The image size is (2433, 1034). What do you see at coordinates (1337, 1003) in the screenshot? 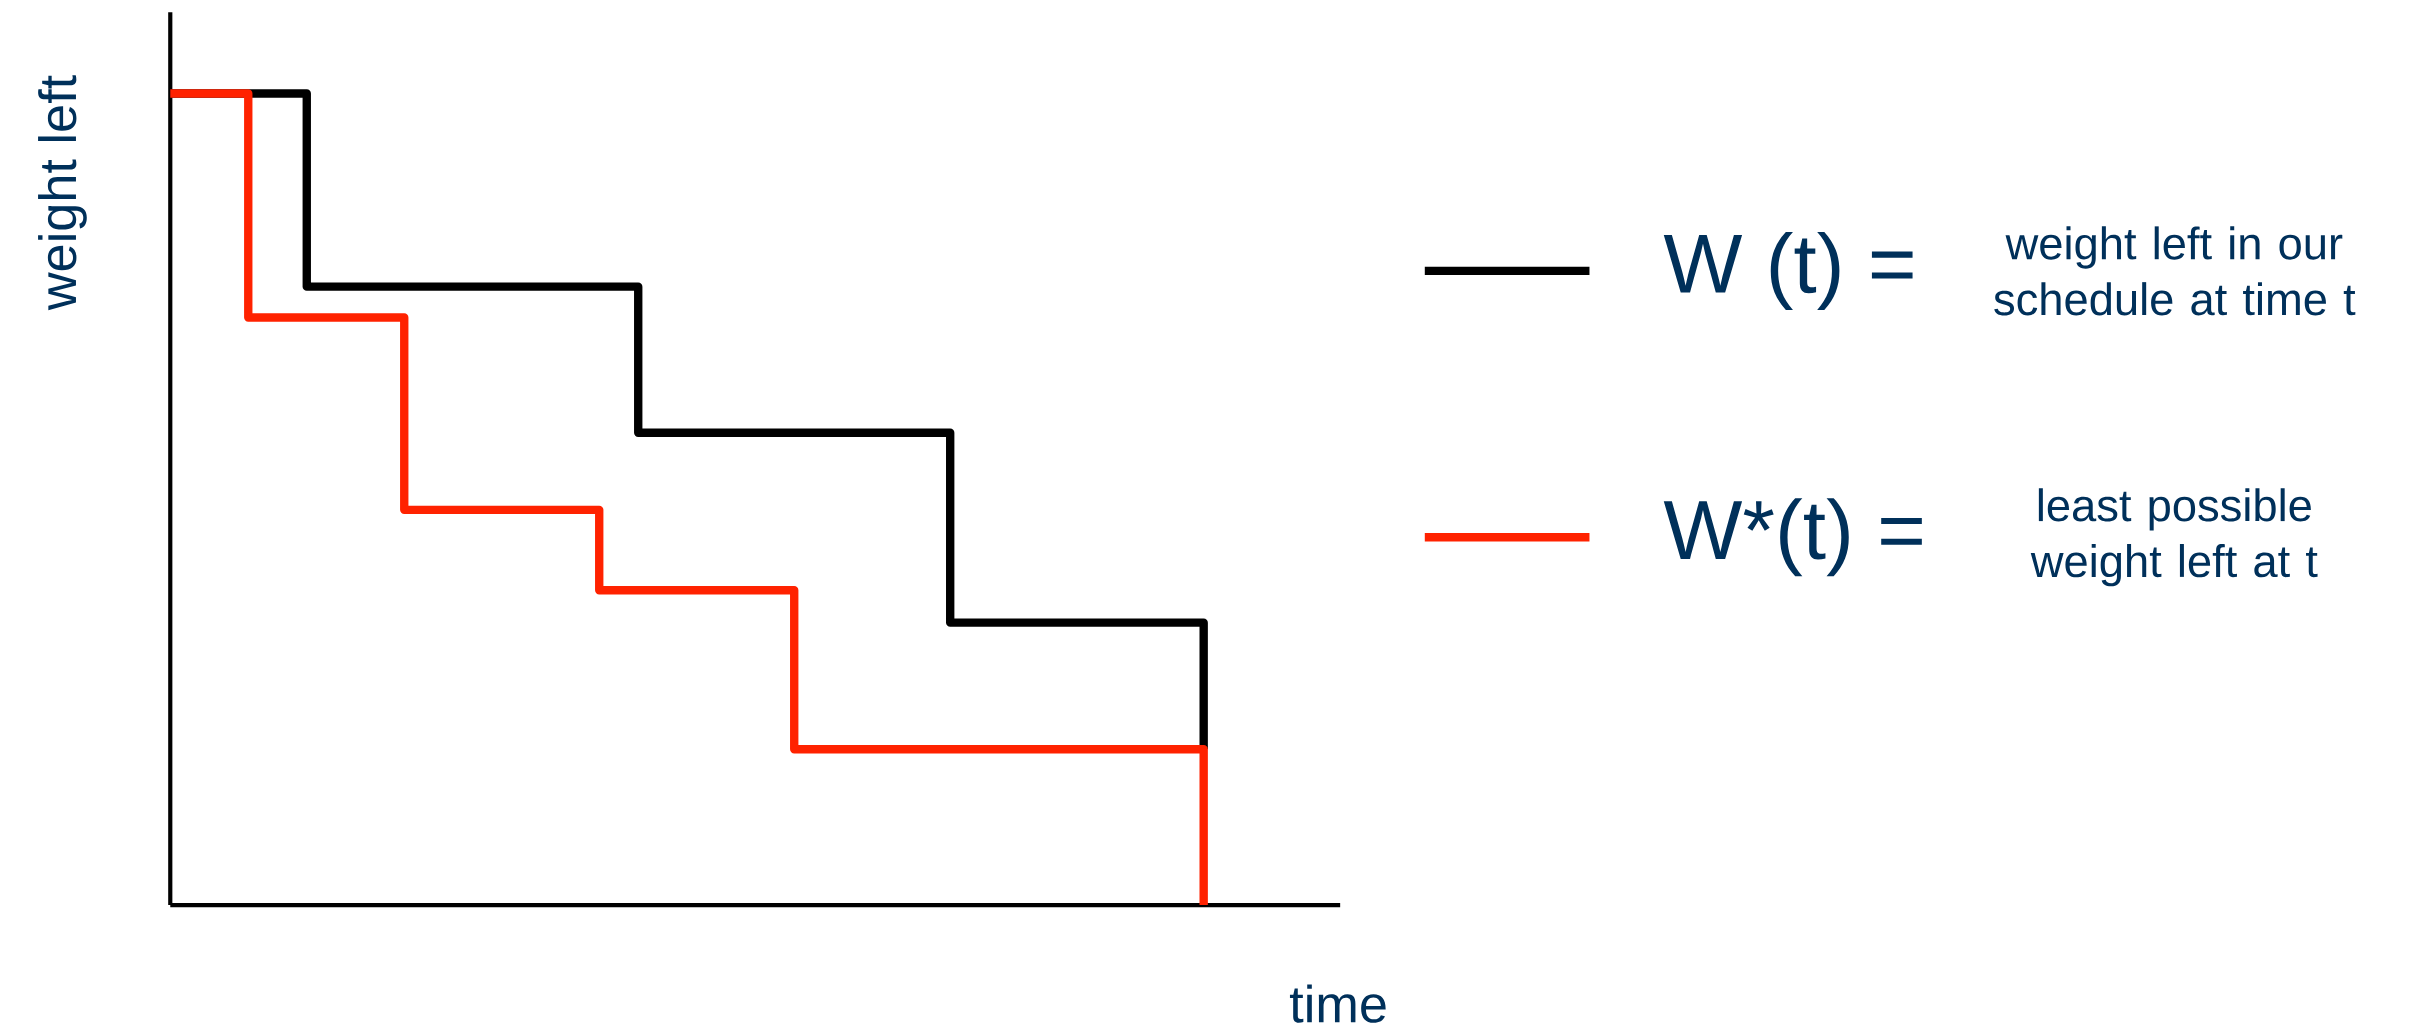
I see `x-axis-title: time` at bounding box center [1337, 1003].